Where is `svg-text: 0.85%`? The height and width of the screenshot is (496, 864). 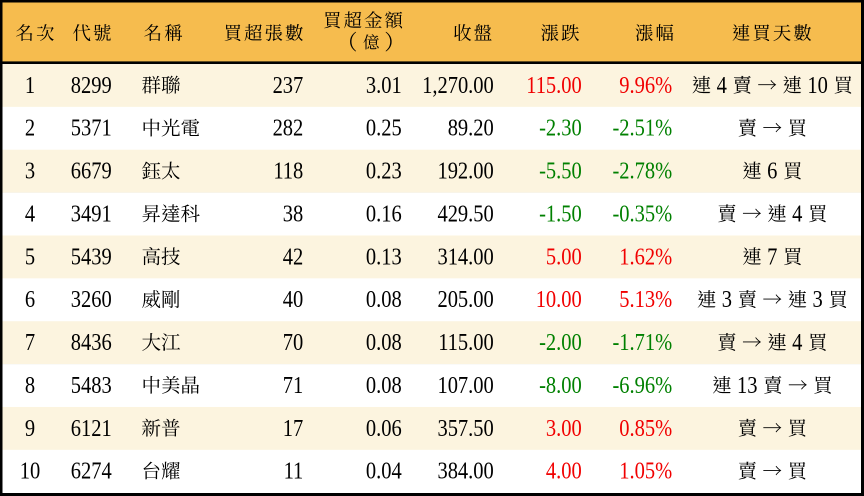 svg-text: 0.85% is located at coordinates (645, 427).